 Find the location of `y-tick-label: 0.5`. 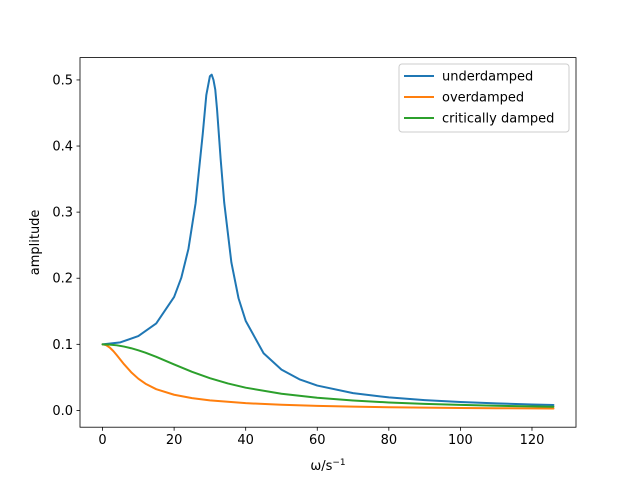

y-tick-label: 0.5 is located at coordinates (62, 80).